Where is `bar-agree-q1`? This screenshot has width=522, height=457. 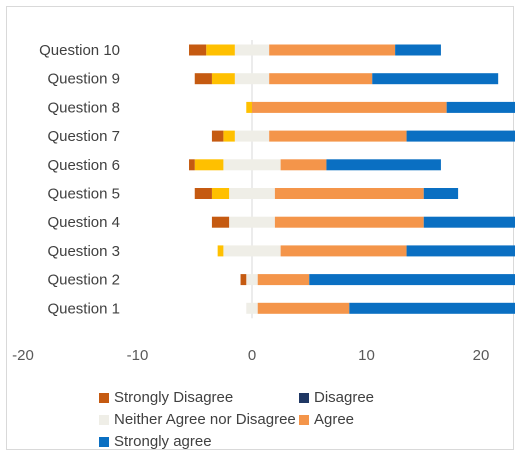 bar-agree-q1 is located at coordinates (303, 308).